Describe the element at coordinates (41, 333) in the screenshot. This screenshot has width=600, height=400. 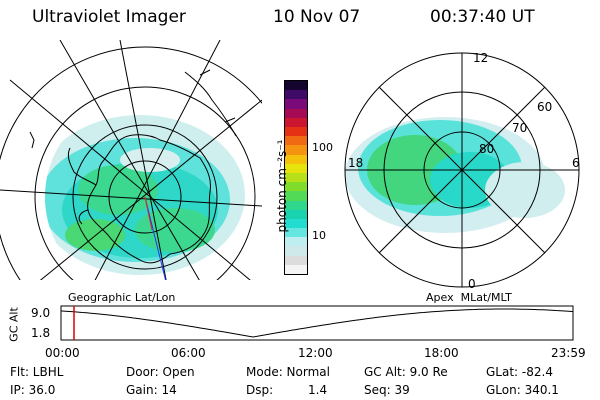
I see `timeline-y-tick-bottom: 1.8` at that location.